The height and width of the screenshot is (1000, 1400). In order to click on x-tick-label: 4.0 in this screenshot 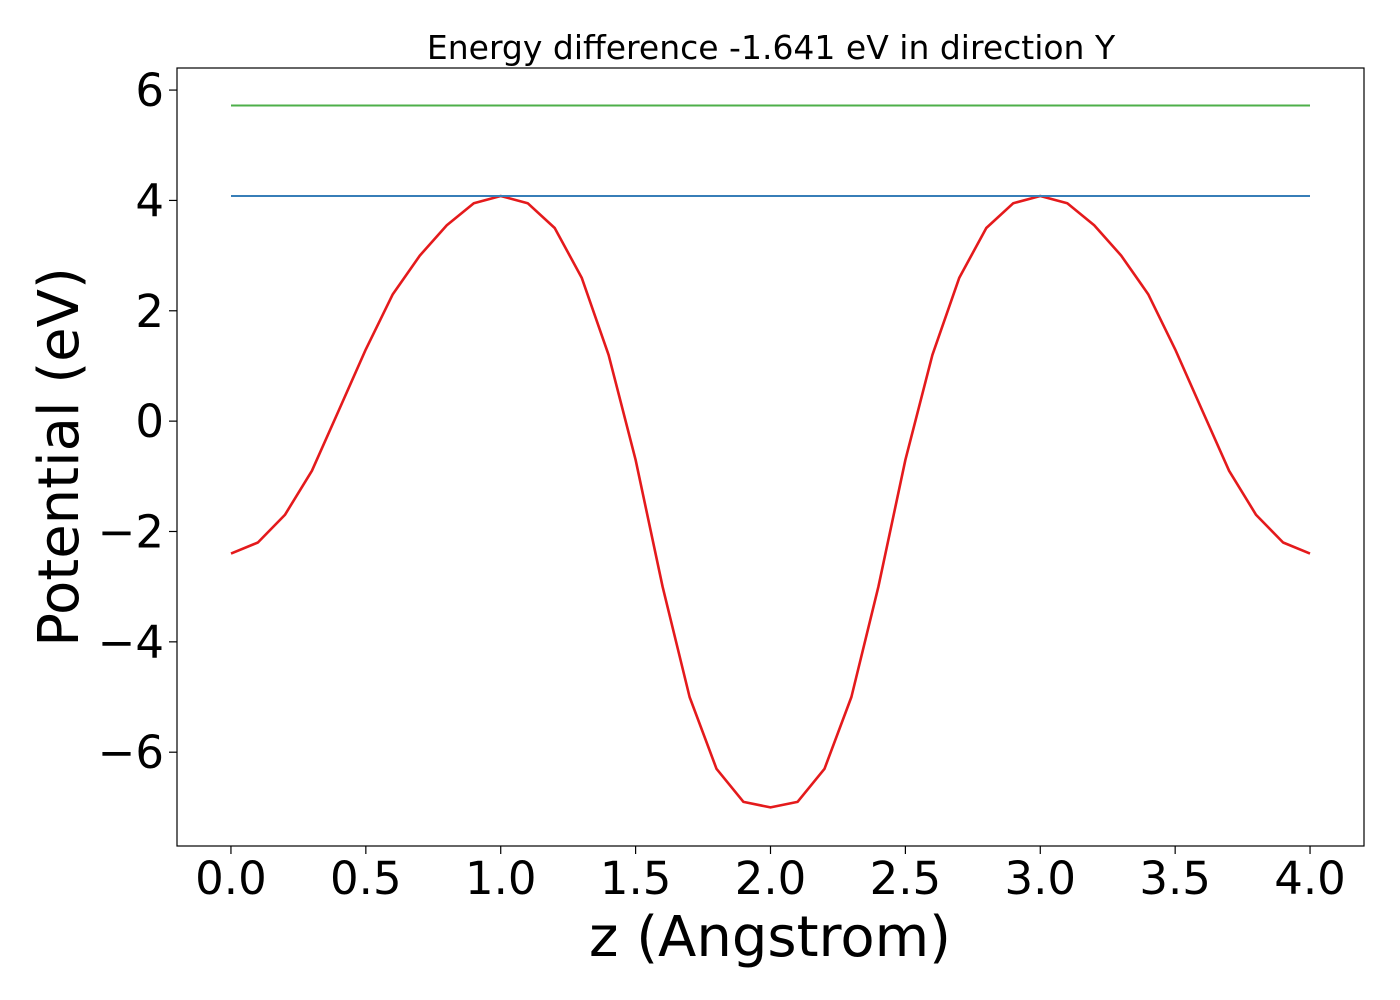, I will do `click(1310, 878)`.